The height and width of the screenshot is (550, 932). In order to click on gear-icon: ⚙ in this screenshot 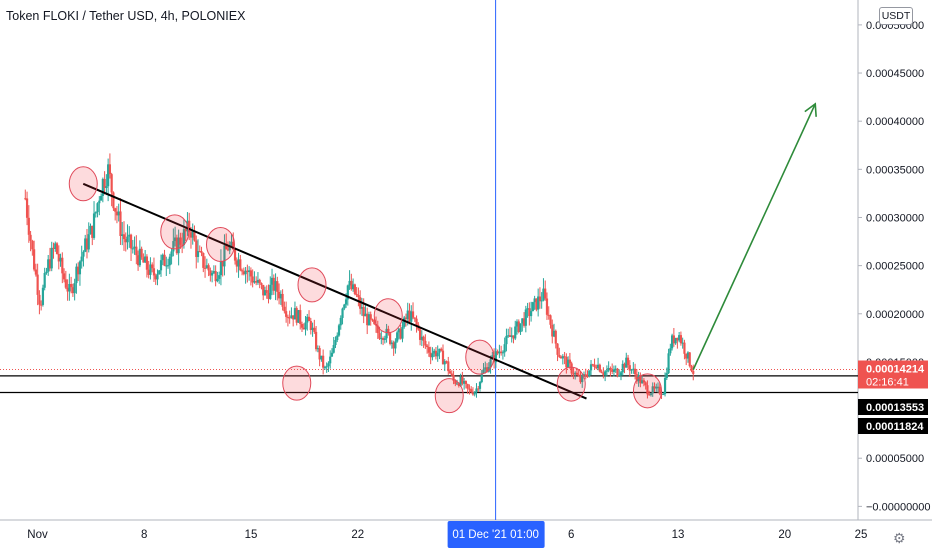, I will do `click(899, 538)`.